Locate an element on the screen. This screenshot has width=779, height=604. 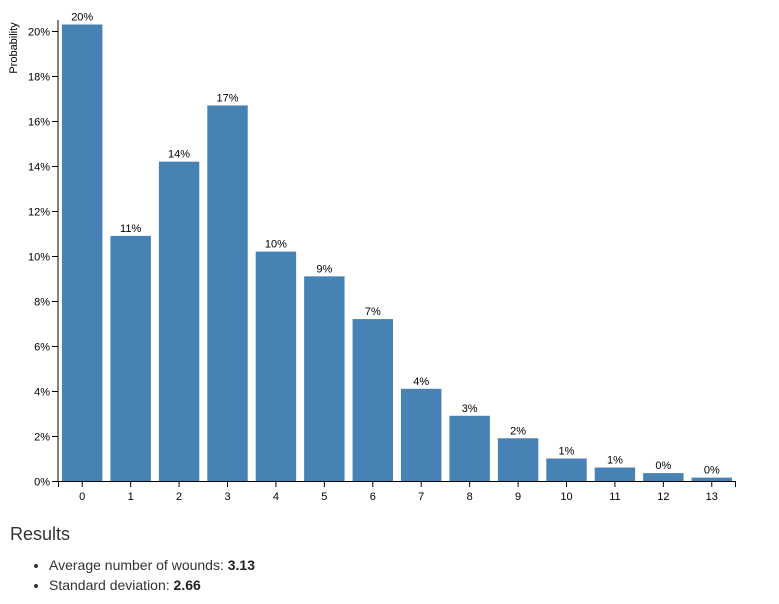
x-tick-label-11: 11 is located at coordinates (614, 497).